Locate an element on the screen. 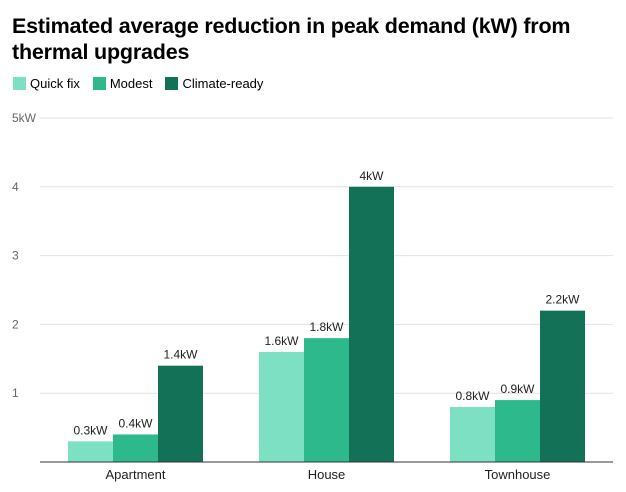 The image size is (626, 492). data-label: 0.3kW is located at coordinates (90, 430).